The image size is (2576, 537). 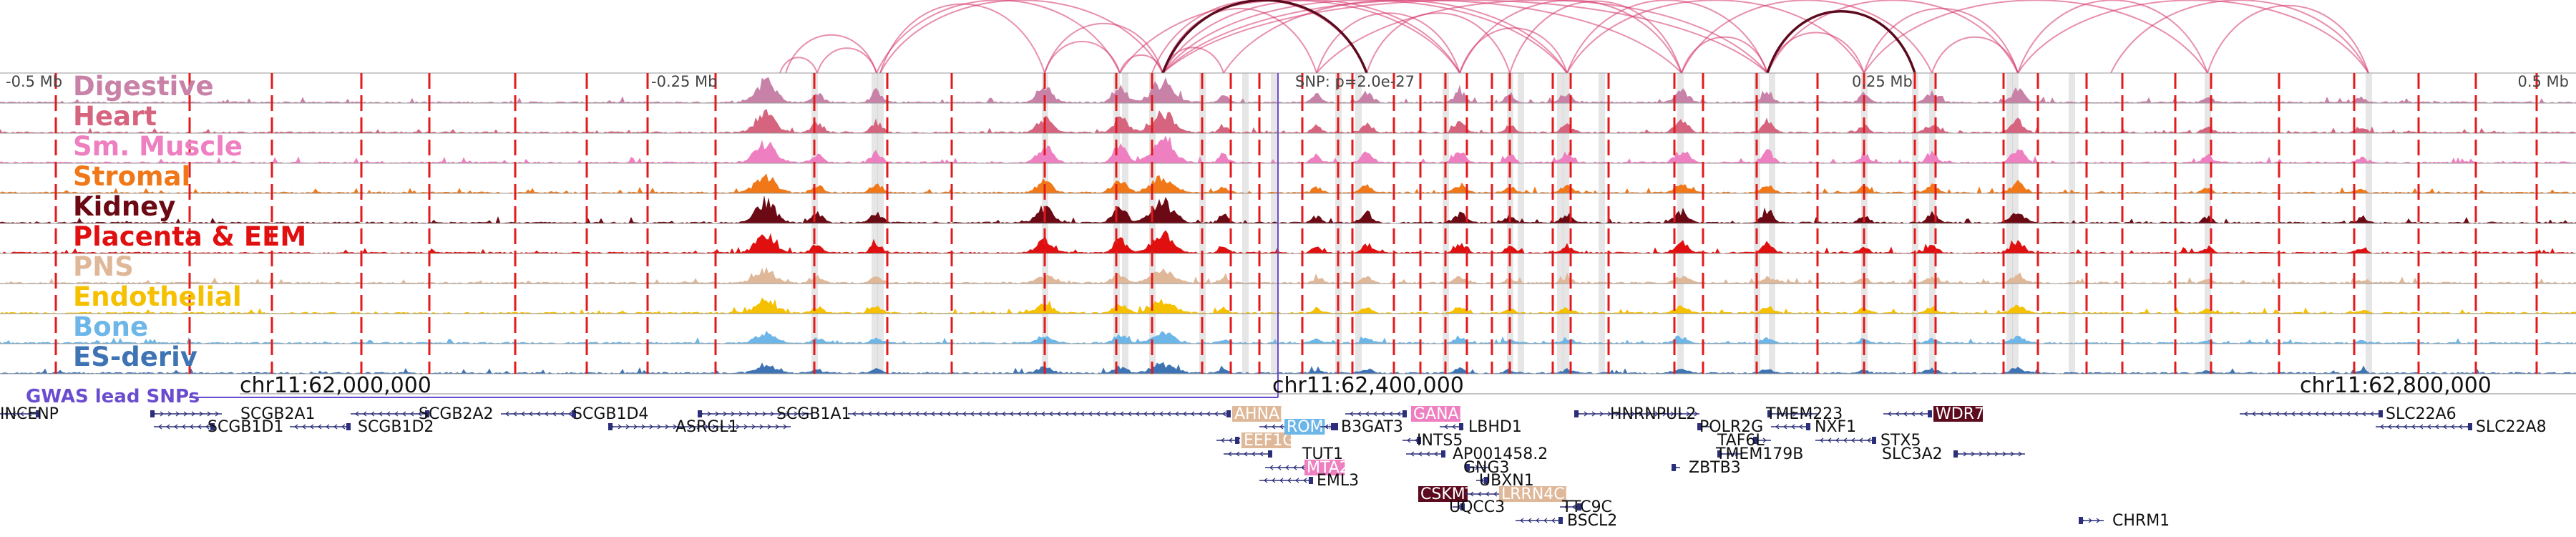 I want to click on gene-label: TTC9C, so click(x=1586, y=507).